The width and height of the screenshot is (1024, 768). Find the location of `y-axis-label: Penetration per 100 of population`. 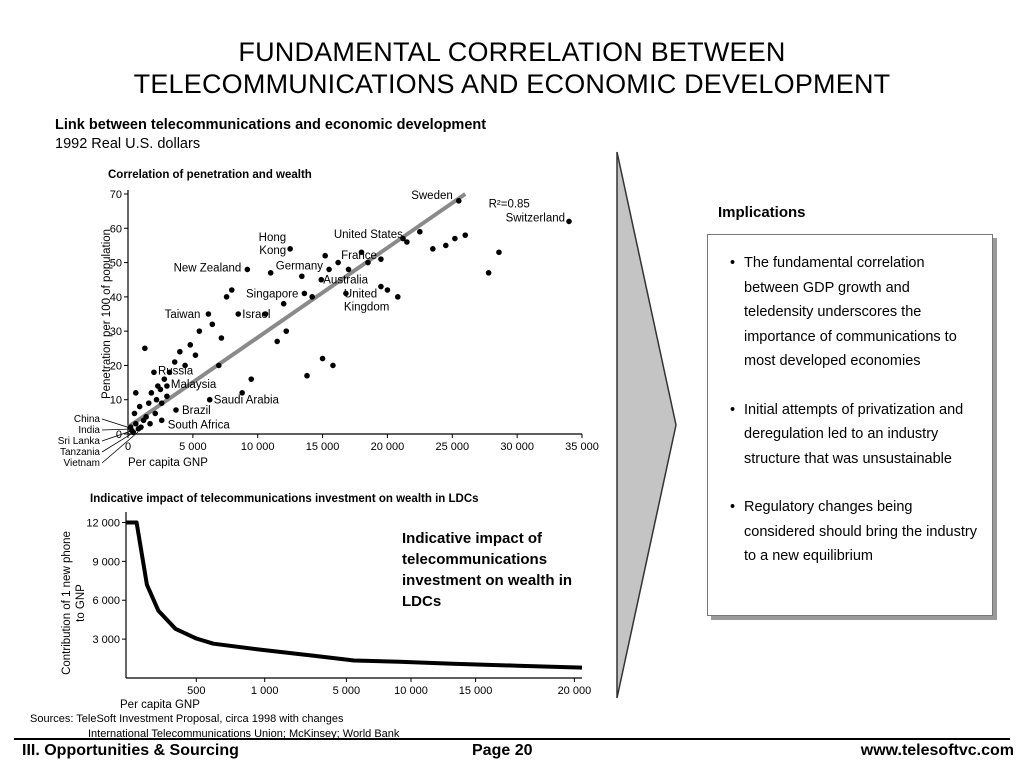

y-axis-label: Penetration per 100 of population is located at coordinates (107, 314).